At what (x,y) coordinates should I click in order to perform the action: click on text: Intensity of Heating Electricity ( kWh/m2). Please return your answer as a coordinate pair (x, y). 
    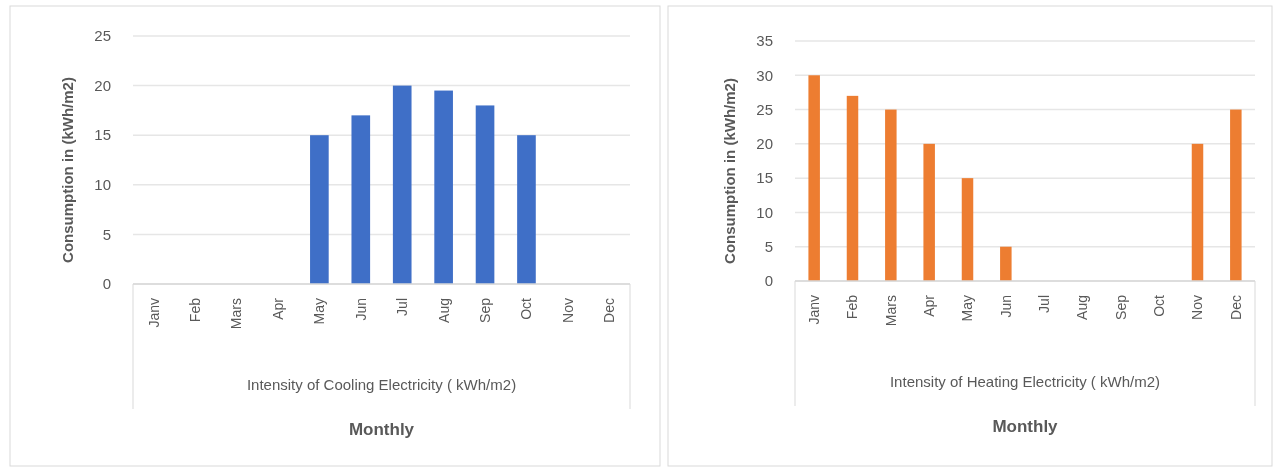
    Looking at the image, I should click on (1025, 381).